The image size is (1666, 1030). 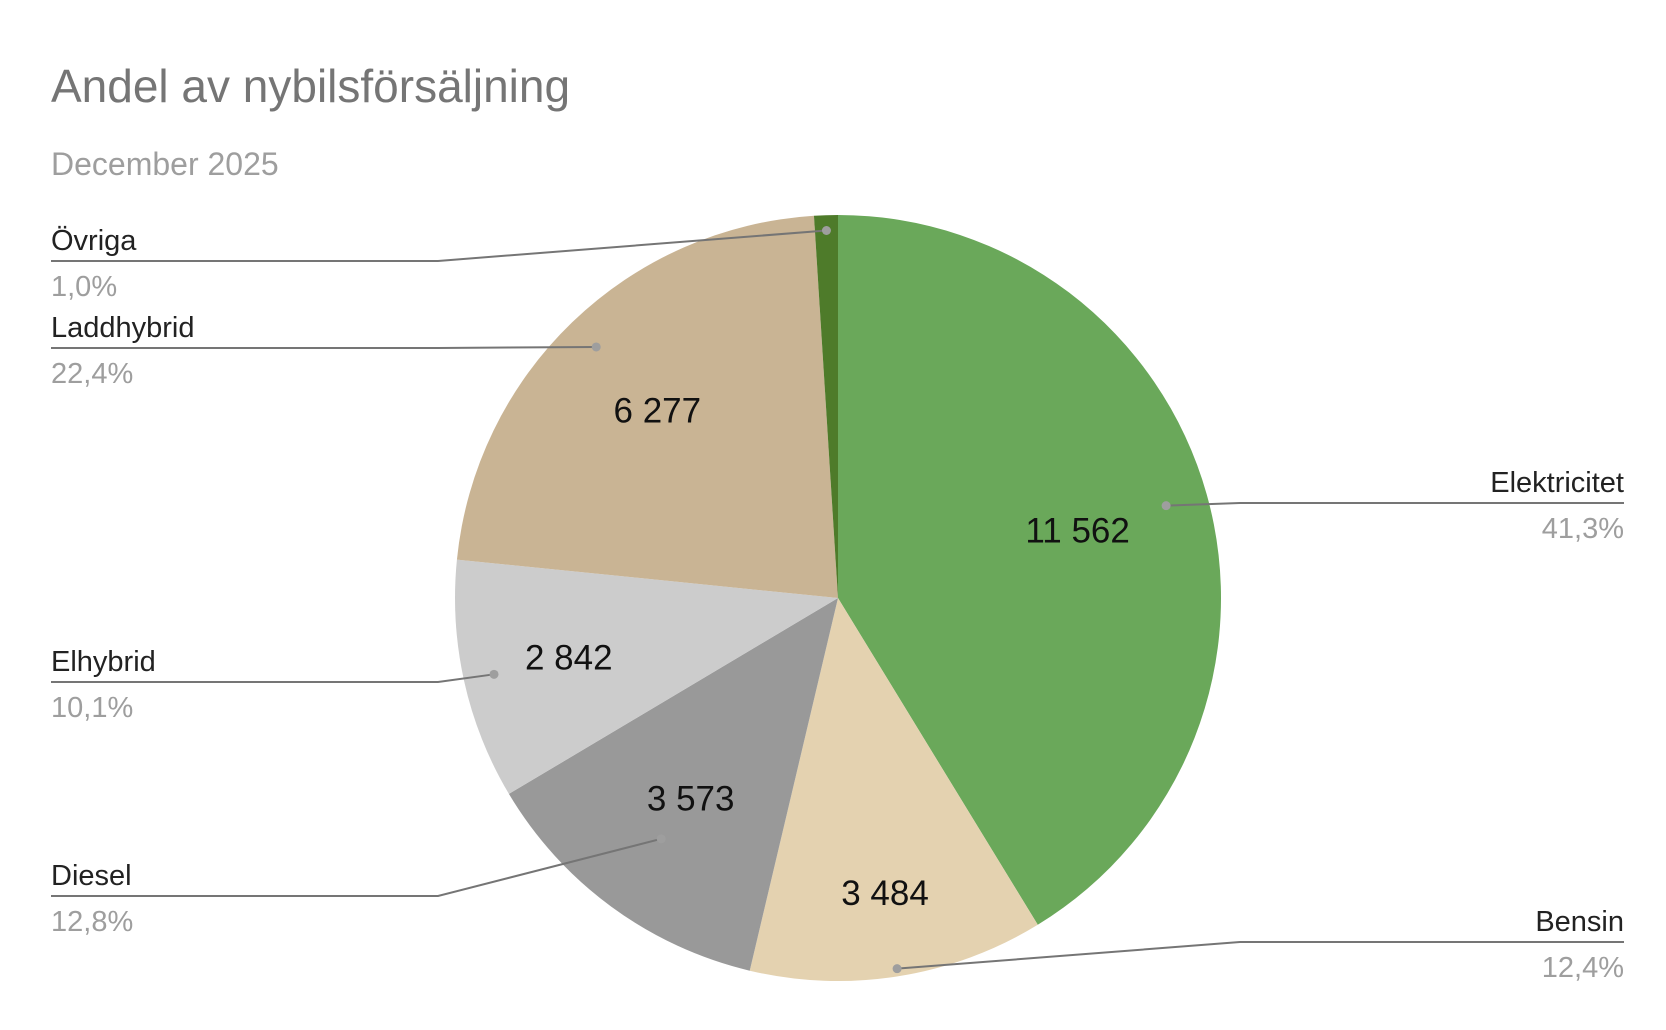 What do you see at coordinates (658, 410) in the screenshot?
I see `value-label-laddhybrid: 6 277` at bounding box center [658, 410].